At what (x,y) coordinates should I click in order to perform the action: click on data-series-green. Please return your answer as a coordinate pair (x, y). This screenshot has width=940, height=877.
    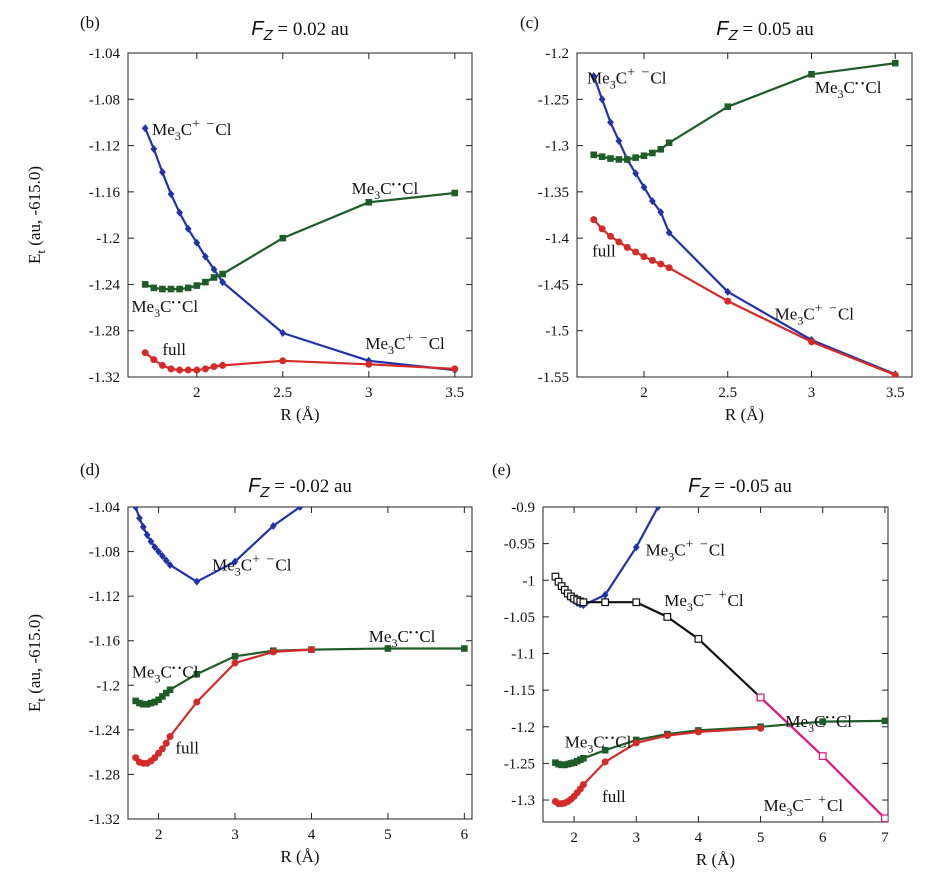
    Looking at the image, I should click on (300, 241).